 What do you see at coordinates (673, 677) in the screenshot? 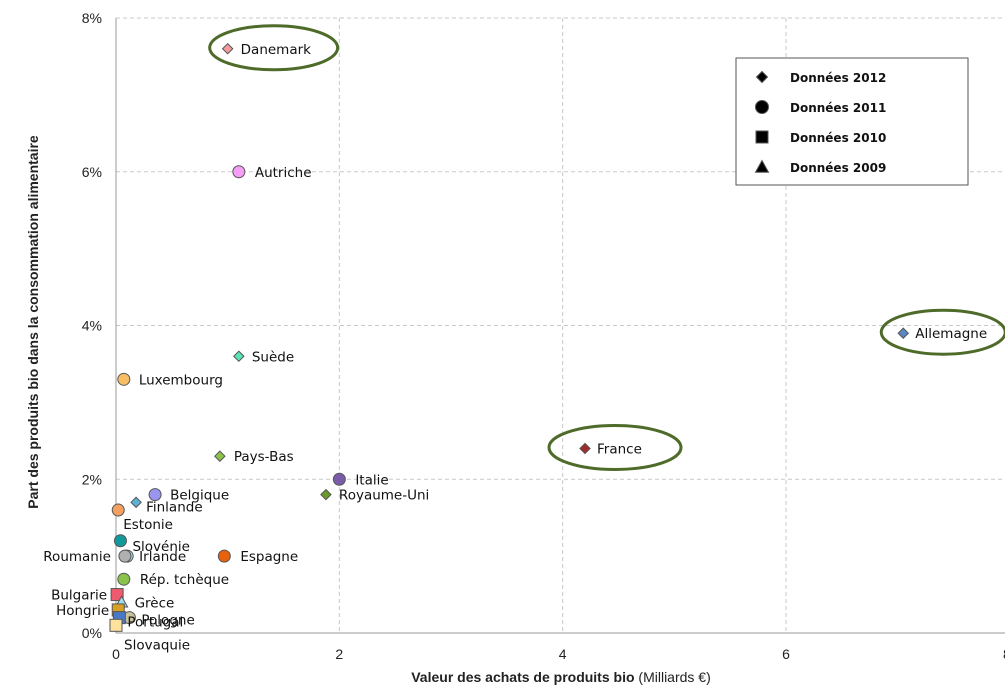
I see `x-axis-title-unit: (Milliards €)` at bounding box center [673, 677].